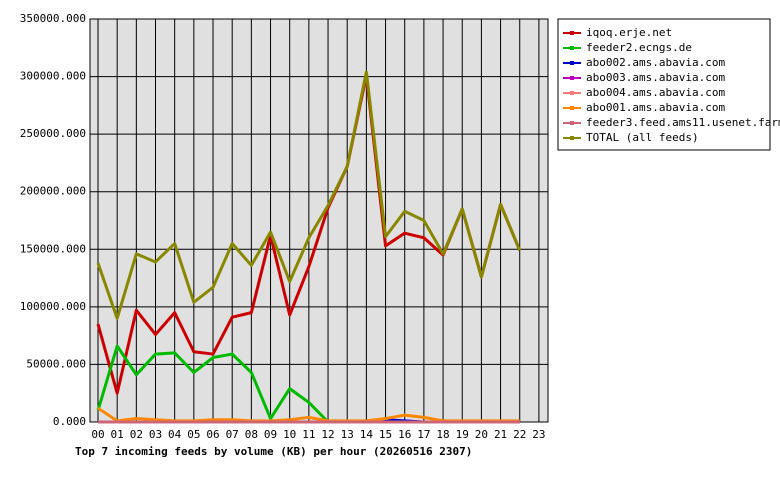 The width and height of the screenshot is (780, 480). What do you see at coordinates (481, 434) in the screenshot?
I see `x-tick-label: 20` at bounding box center [481, 434].